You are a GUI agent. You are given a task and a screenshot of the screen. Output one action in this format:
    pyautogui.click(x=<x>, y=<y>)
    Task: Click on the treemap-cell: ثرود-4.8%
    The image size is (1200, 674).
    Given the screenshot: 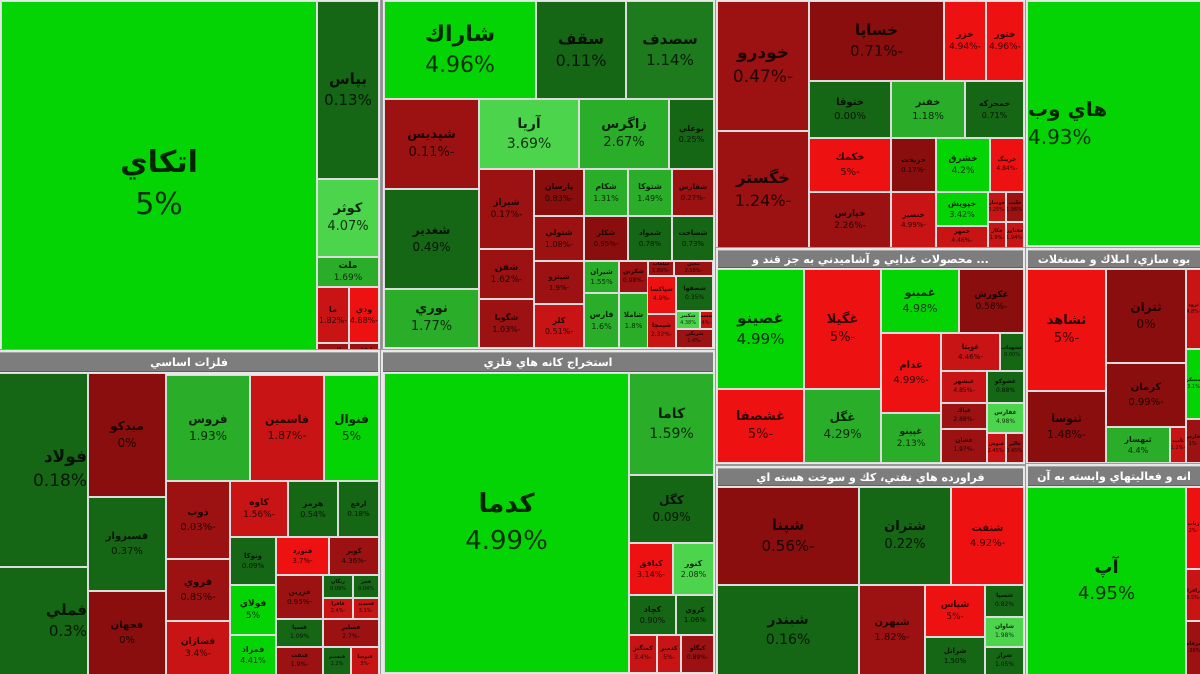 What is the action you would take?
    pyautogui.click(x=1193, y=309)
    